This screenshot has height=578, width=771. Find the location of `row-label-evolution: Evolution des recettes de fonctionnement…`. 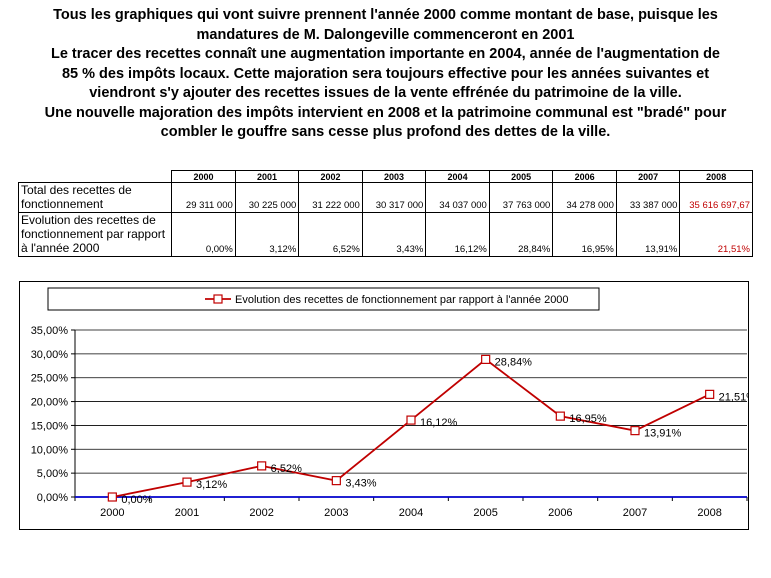

row-label-evolution: Evolution des recettes de fonctionnement… is located at coordinates (95, 234).